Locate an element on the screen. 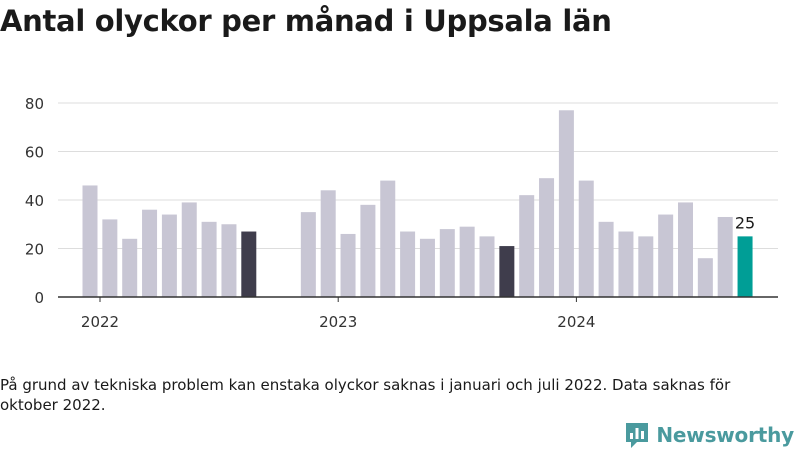 This screenshot has height=450, width=800. newsworthy-logo-icon is located at coordinates (637, 435).